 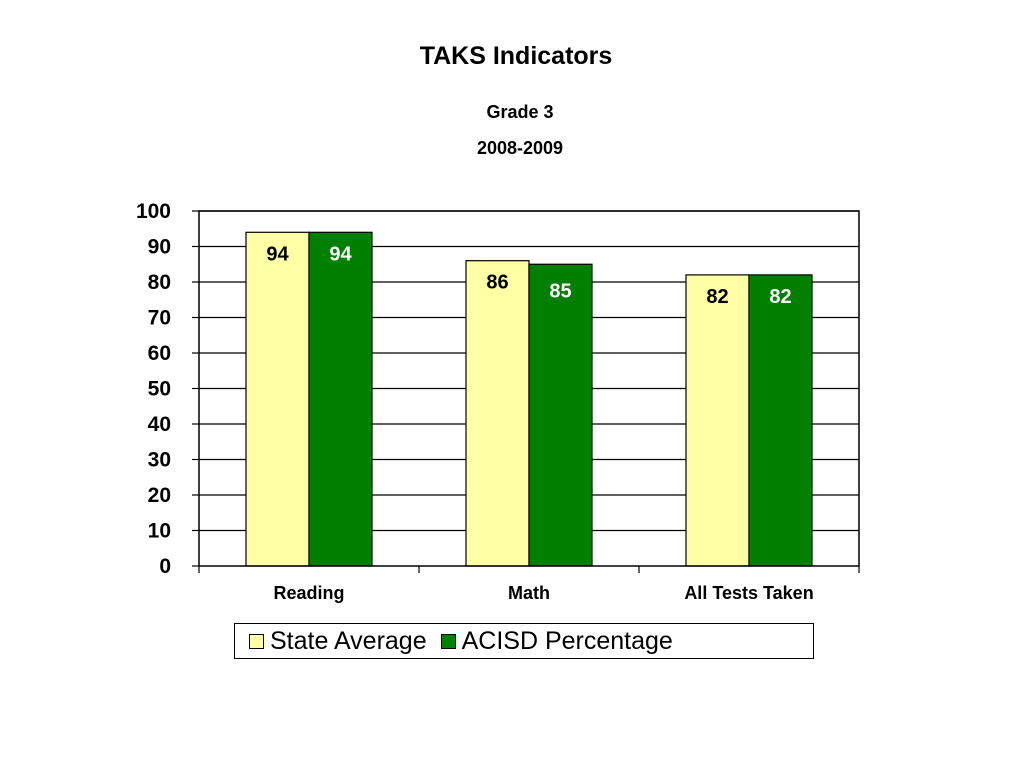 What do you see at coordinates (159, 495) in the screenshot?
I see `y-tick-label: 20` at bounding box center [159, 495].